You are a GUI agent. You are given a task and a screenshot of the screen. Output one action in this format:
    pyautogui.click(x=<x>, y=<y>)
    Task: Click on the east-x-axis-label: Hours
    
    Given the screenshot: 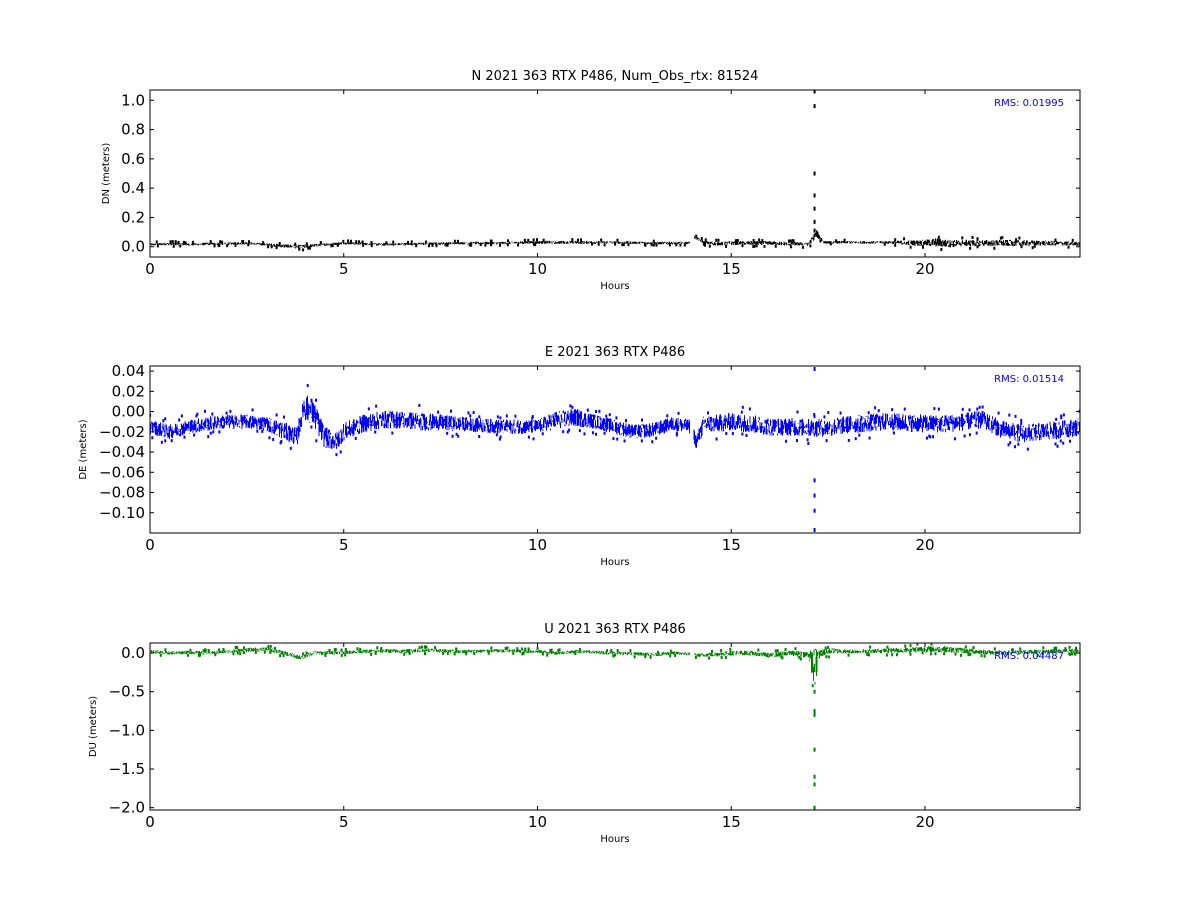 What is the action you would take?
    pyautogui.click(x=614, y=562)
    